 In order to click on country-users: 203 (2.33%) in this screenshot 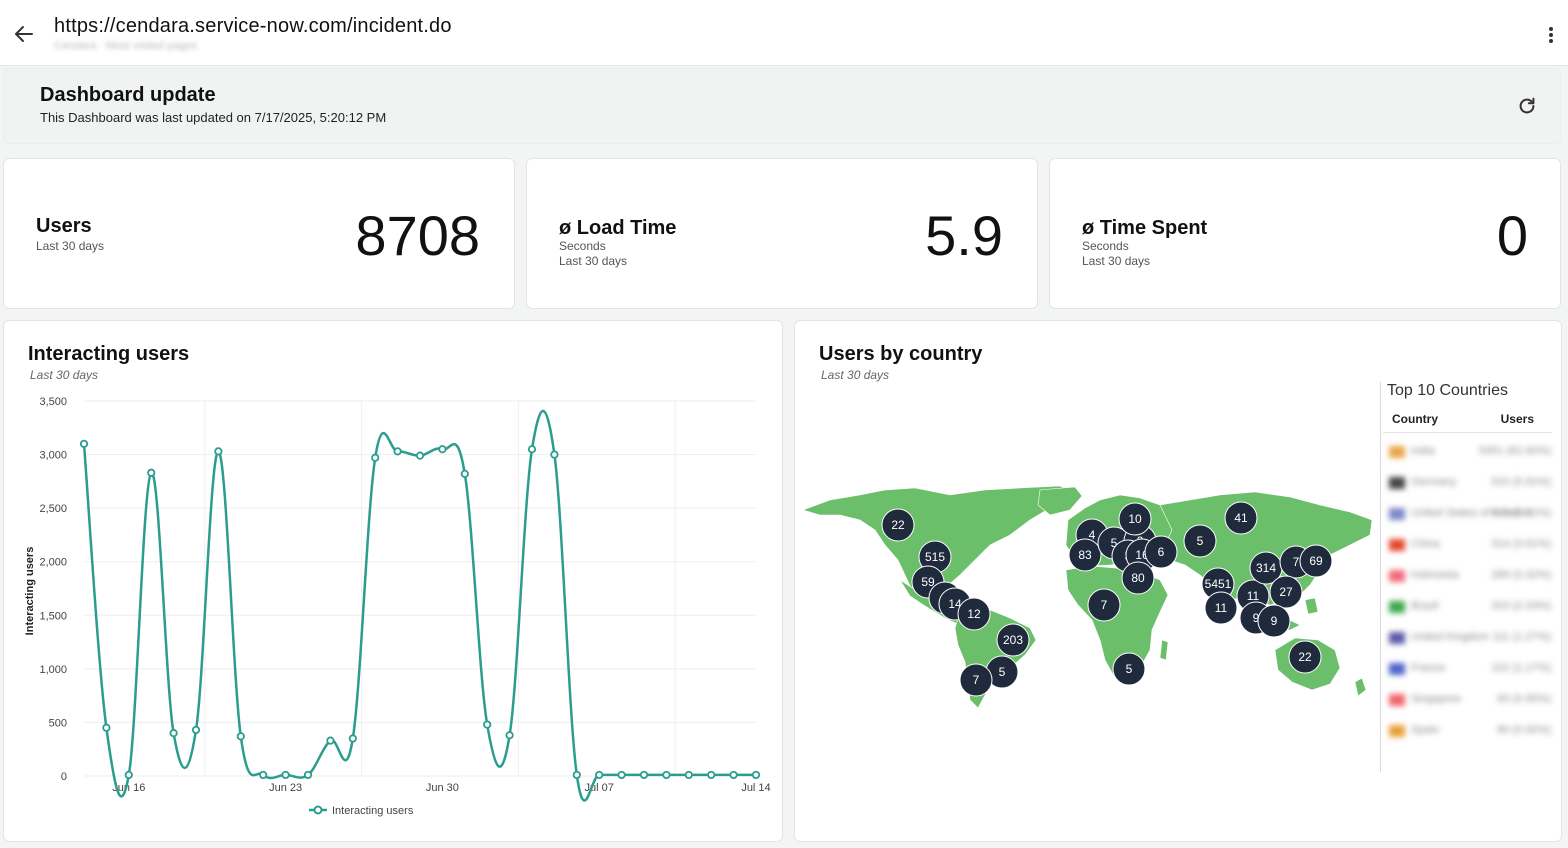, I will do `click(1521, 606)`.